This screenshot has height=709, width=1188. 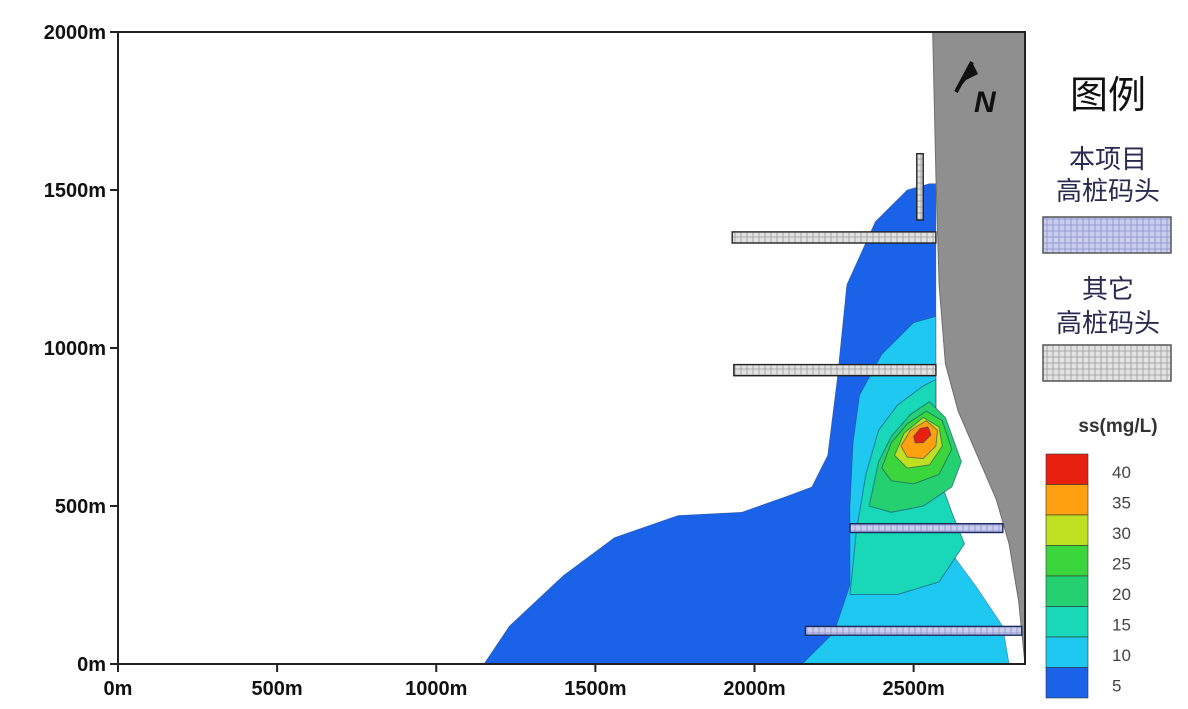 I want to click on x-tick-label: 2000m, so click(x=754, y=689).